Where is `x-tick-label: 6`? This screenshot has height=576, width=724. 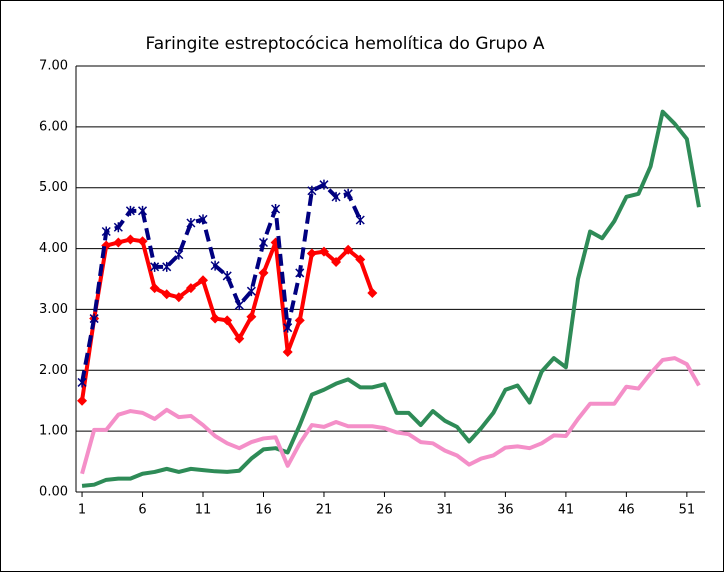
x-tick-label: 6 is located at coordinates (142, 510).